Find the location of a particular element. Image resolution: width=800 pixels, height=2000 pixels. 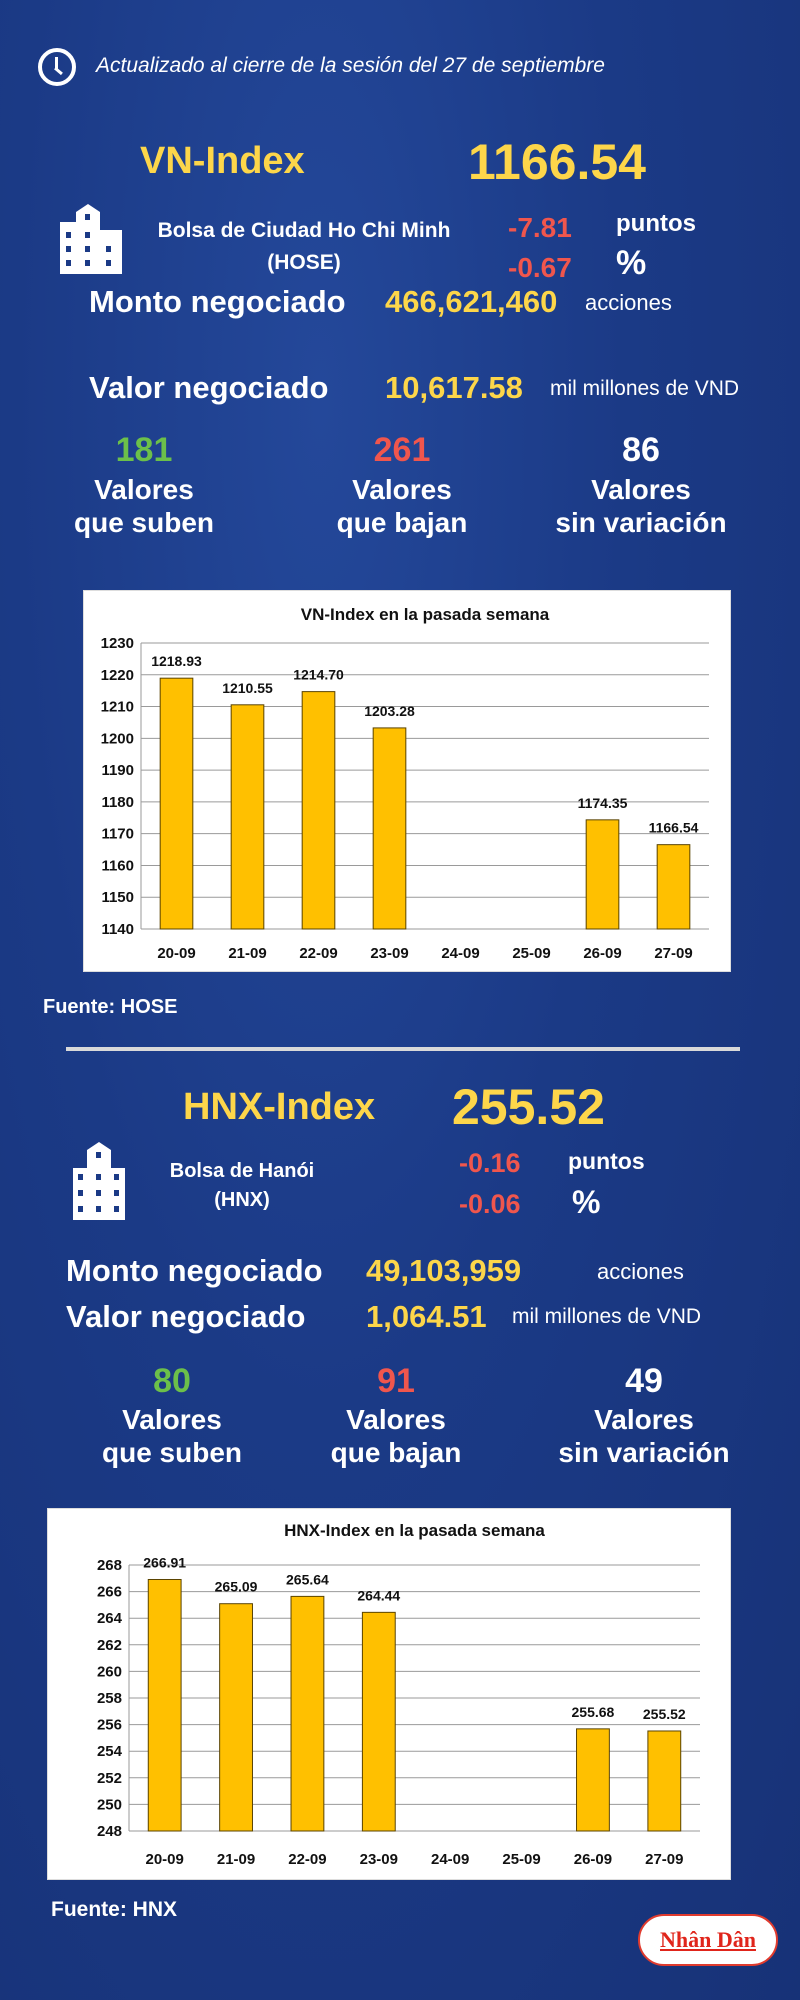

vn-traded-value: 10,617.58 is located at coordinates (454, 387).